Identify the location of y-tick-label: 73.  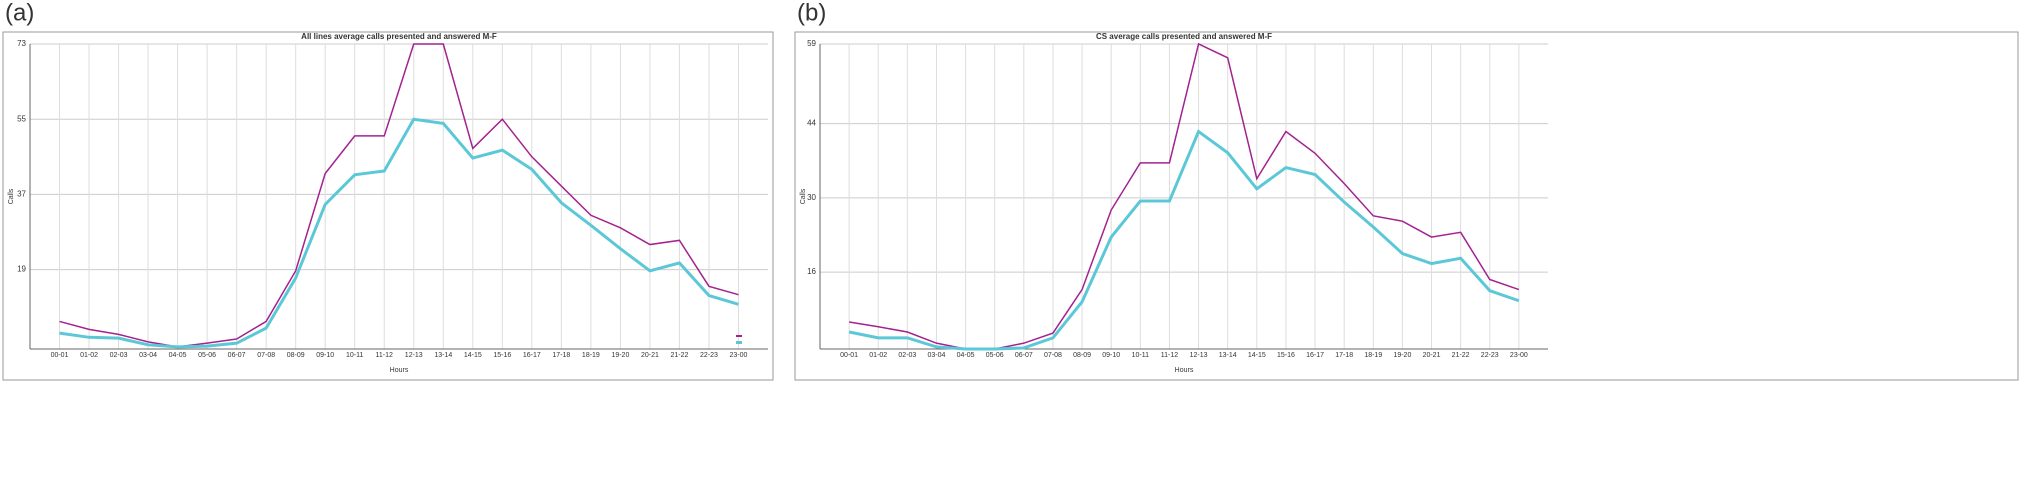
(21, 43).